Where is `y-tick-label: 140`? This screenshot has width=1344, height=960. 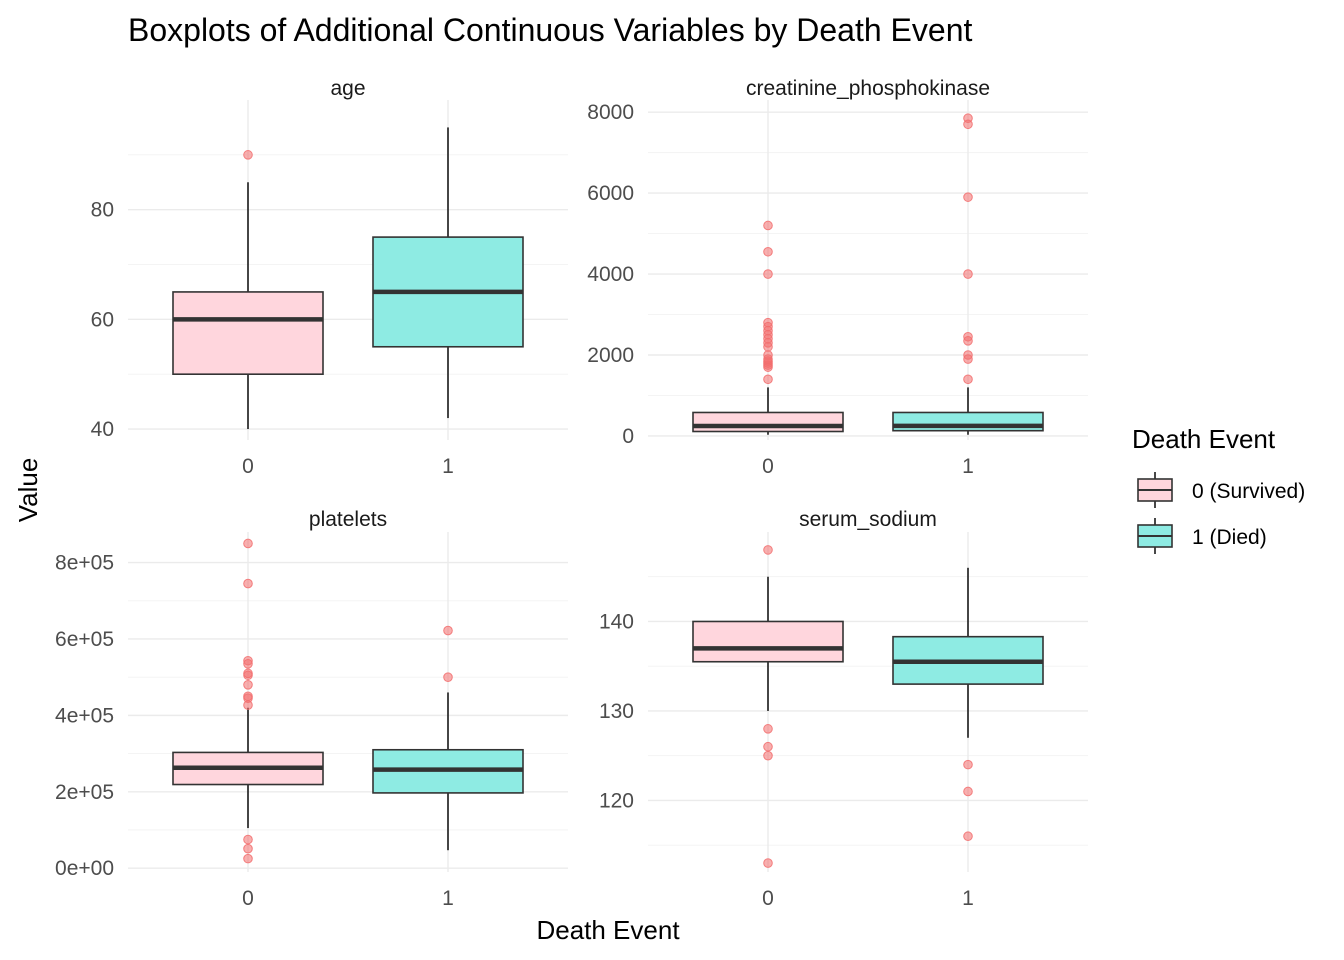 y-tick-label: 140 is located at coordinates (616, 621).